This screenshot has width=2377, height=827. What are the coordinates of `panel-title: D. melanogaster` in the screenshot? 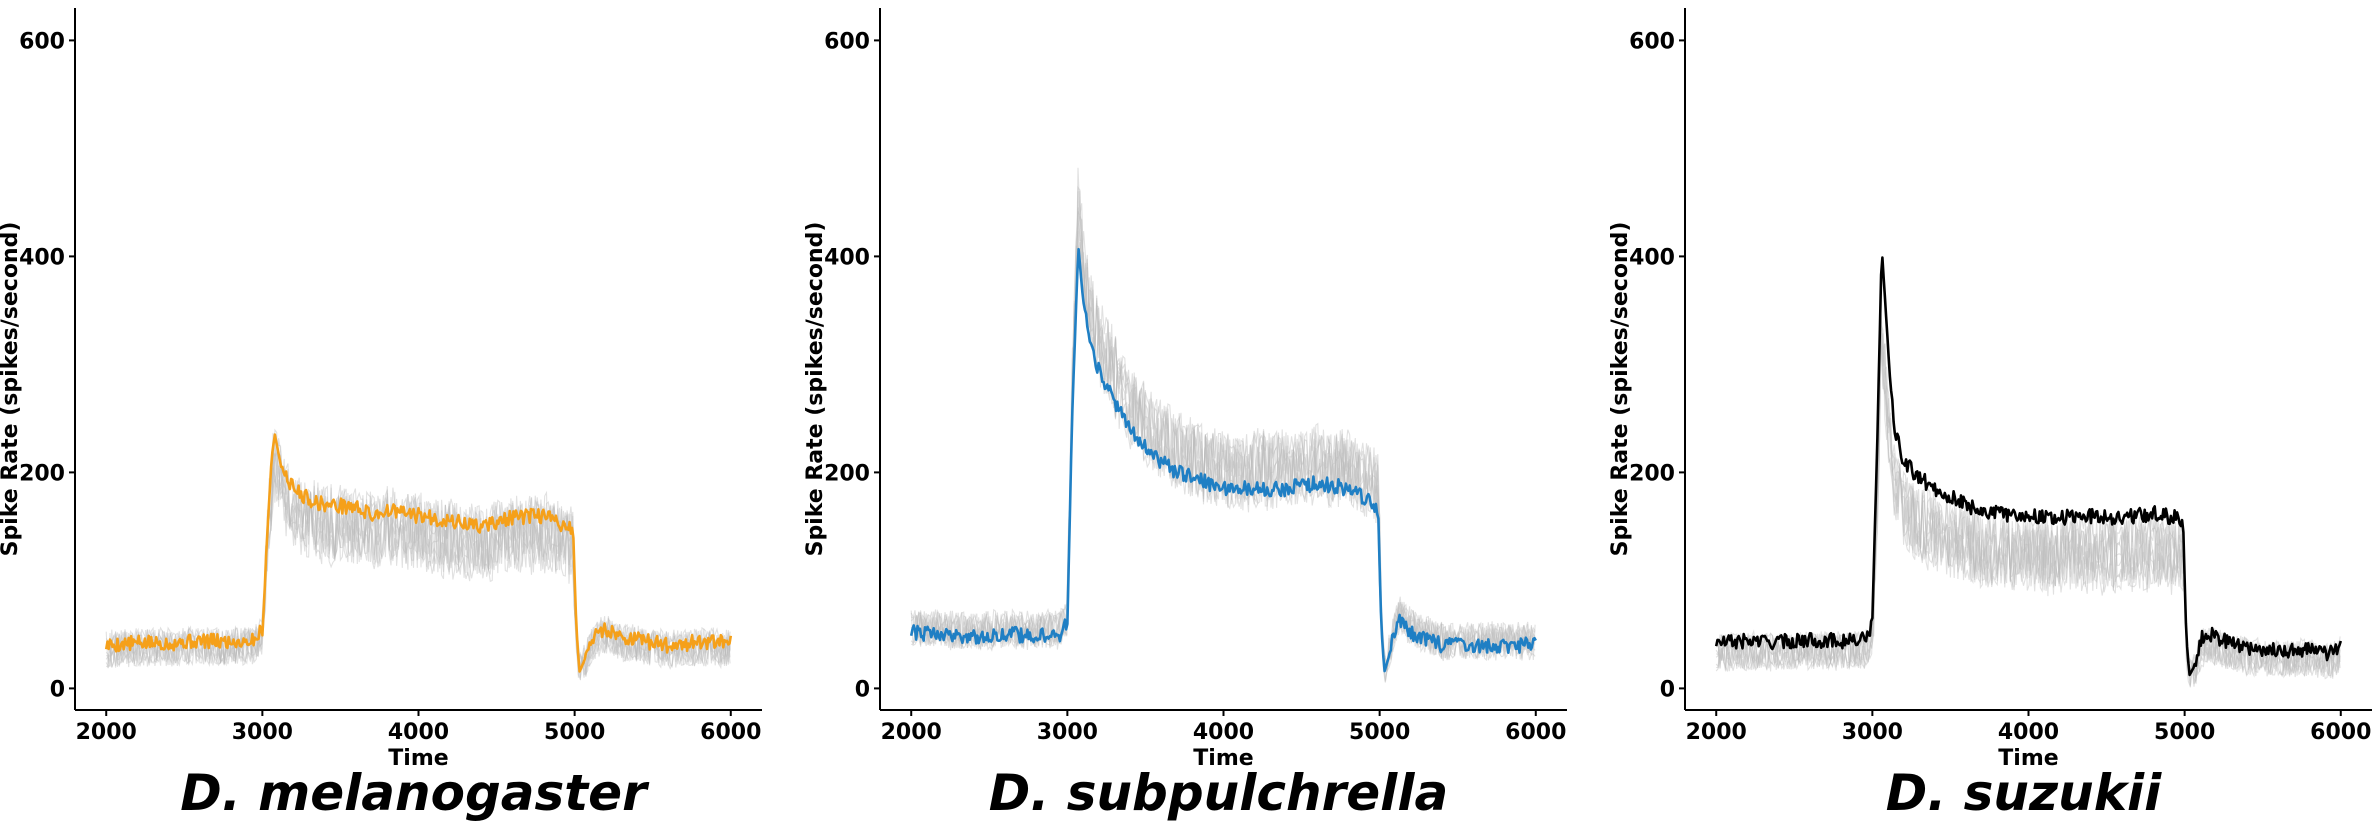 It's located at (415, 793).